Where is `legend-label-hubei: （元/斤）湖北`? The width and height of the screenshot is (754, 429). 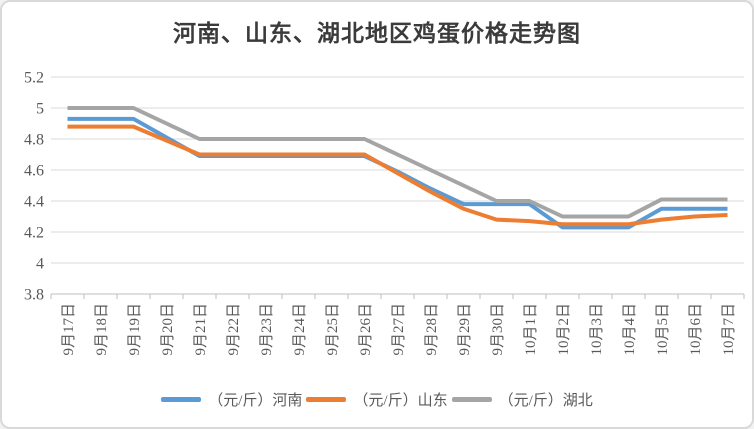 legend-label-hubei: （元/斤）湖北 is located at coordinates (545, 401).